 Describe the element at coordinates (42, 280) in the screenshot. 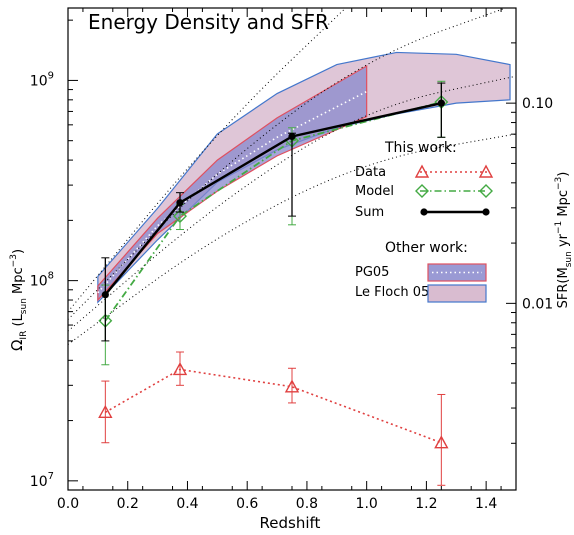

I see `y-tick-label-left: 10⁸` at that location.